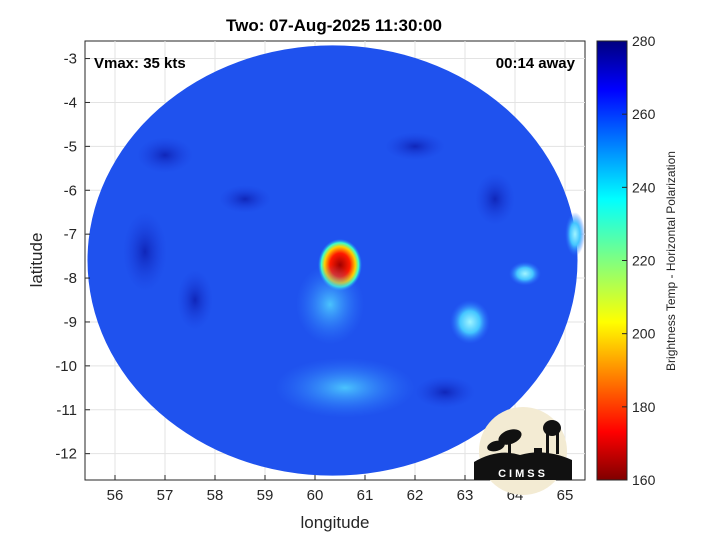  I want to click on x-axis: 56 57 58 59 60 61 62 63 64 65, so click(340, 489).